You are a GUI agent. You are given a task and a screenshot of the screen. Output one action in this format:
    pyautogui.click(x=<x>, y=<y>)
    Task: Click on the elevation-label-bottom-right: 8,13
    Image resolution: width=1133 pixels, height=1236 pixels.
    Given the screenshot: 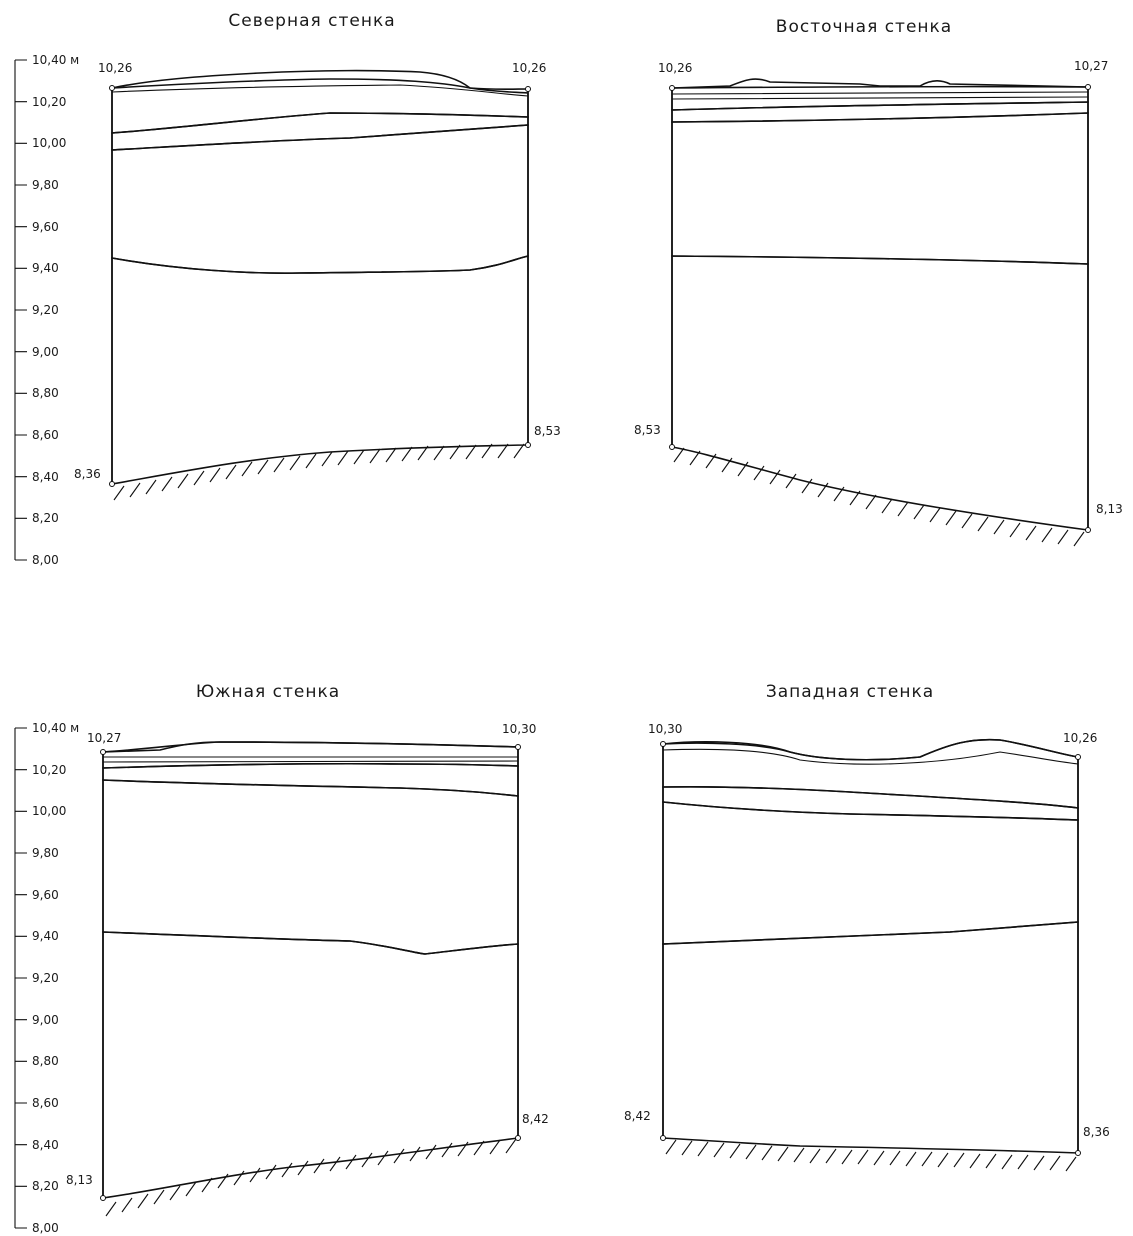 What is the action you would take?
    pyautogui.click(x=1109, y=509)
    